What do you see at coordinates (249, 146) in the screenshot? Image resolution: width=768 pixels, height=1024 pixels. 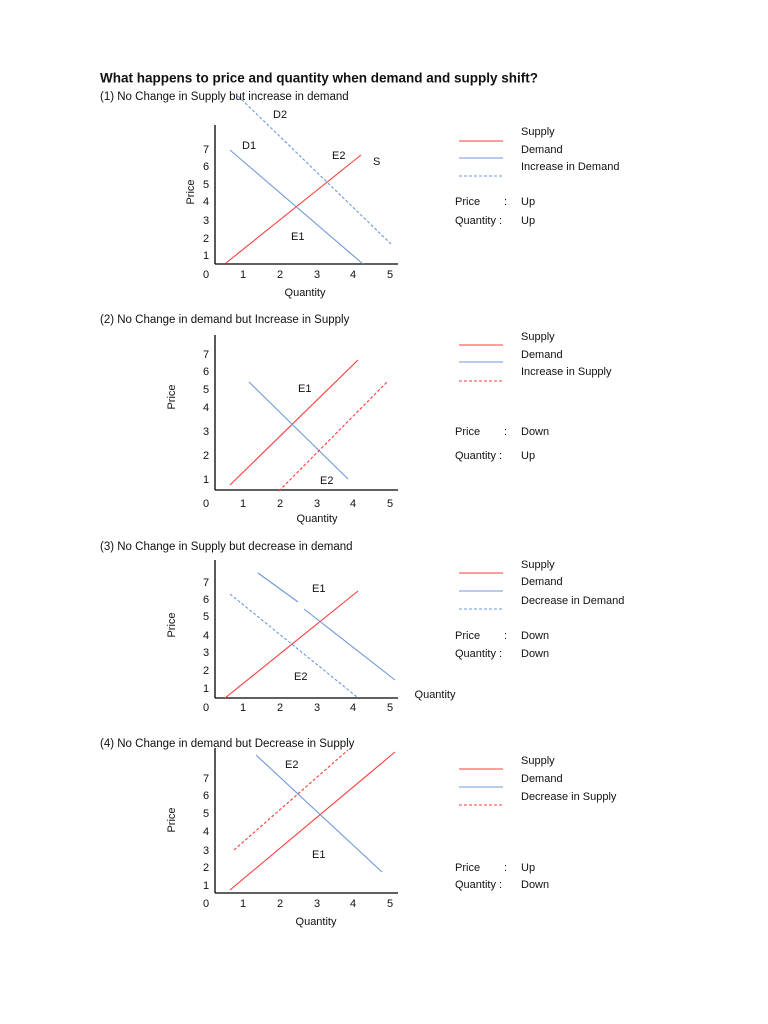 I see `curve-label: D1` at bounding box center [249, 146].